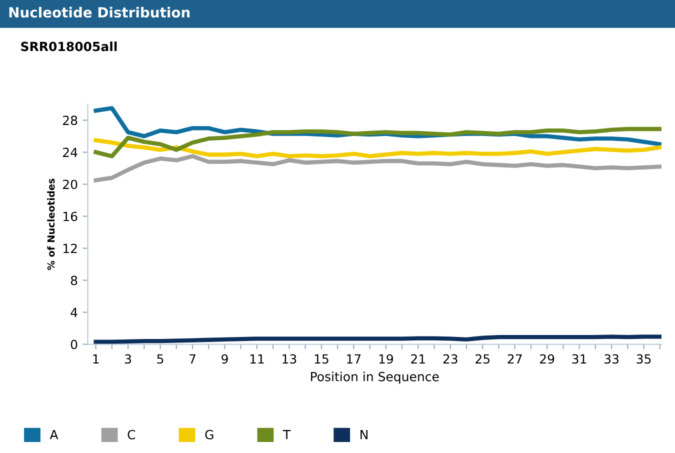 Image resolution: width=675 pixels, height=453 pixels. What do you see at coordinates (547, 359) in the screenshot?
I see `x-tick-label: 29` at bounding box center [547, 359].